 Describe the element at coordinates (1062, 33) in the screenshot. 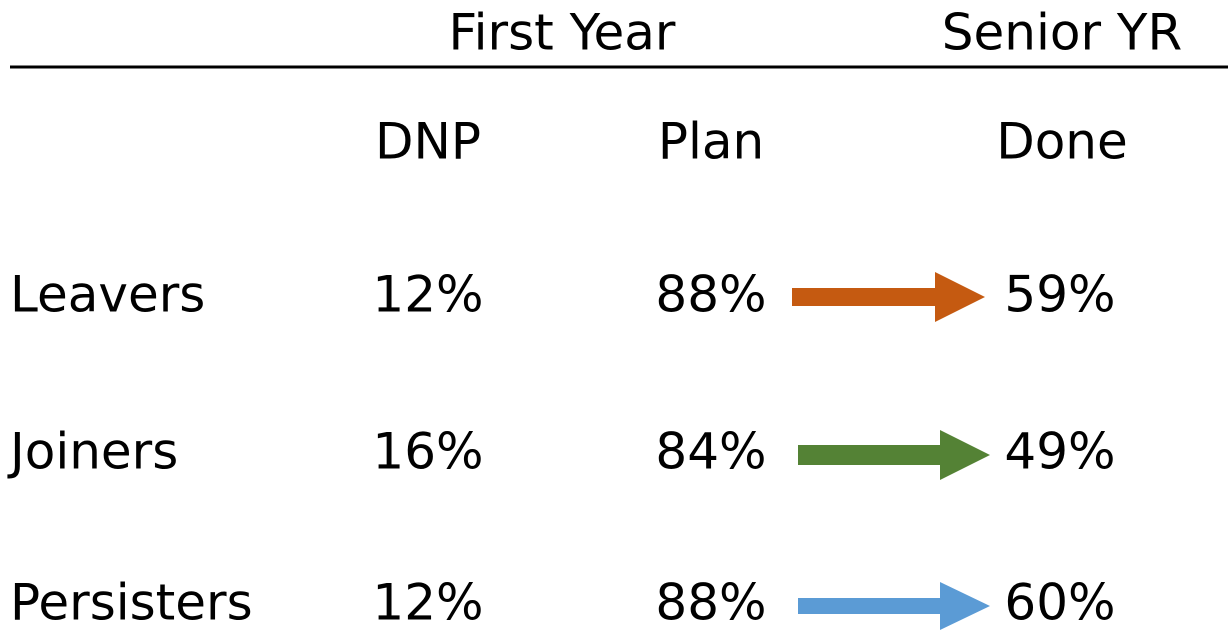

I see `group-header: Senior YR` at that location.